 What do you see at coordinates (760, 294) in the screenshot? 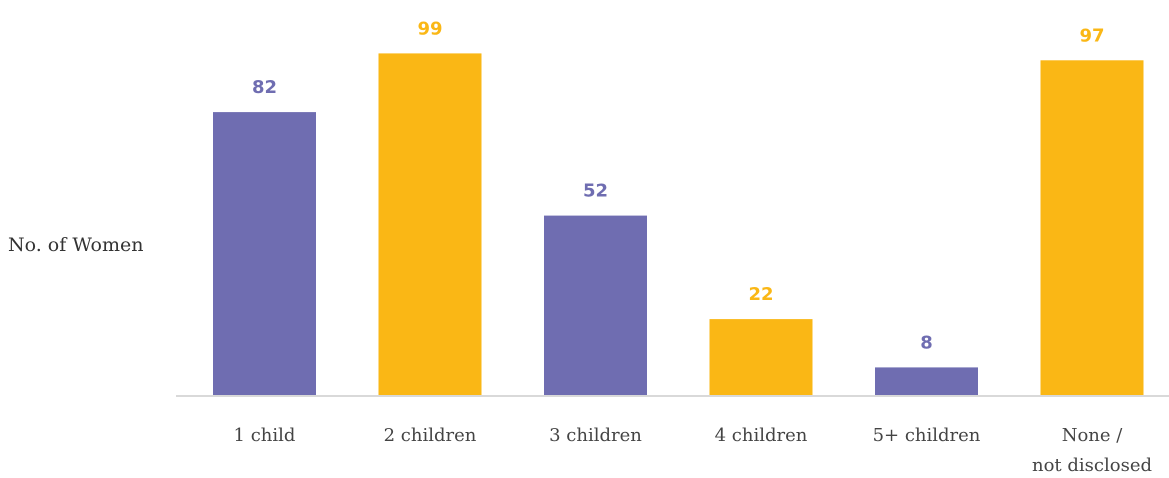
I see `data-label: 22` at bounding box center [760, 294].